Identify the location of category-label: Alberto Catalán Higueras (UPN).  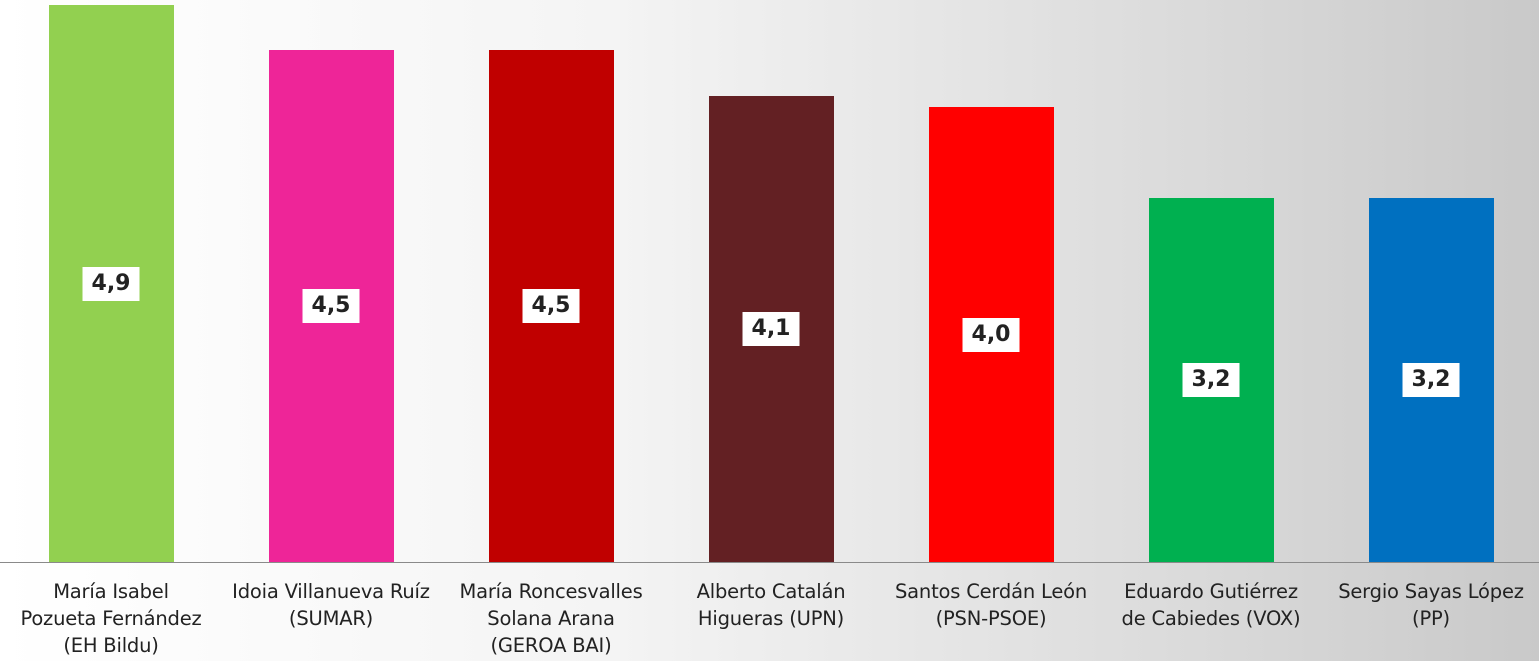
(771, 605).